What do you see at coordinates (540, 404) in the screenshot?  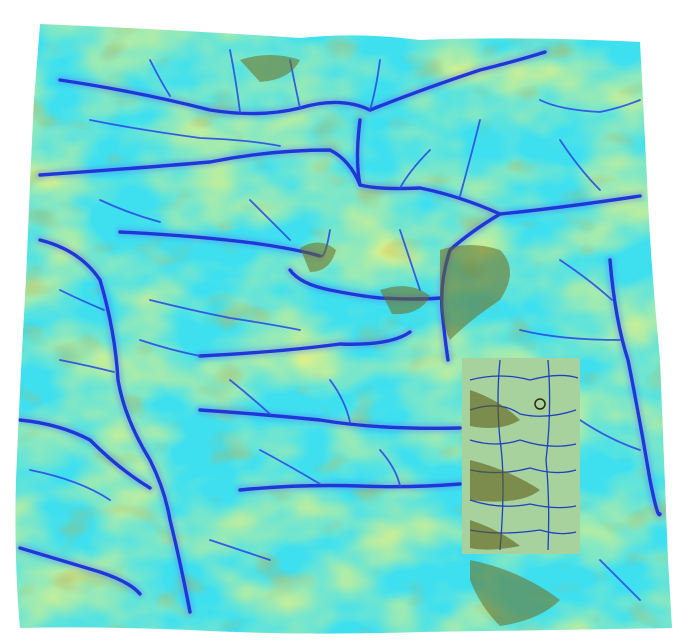 I see `inset-pit` at bounding box center [540, 404].